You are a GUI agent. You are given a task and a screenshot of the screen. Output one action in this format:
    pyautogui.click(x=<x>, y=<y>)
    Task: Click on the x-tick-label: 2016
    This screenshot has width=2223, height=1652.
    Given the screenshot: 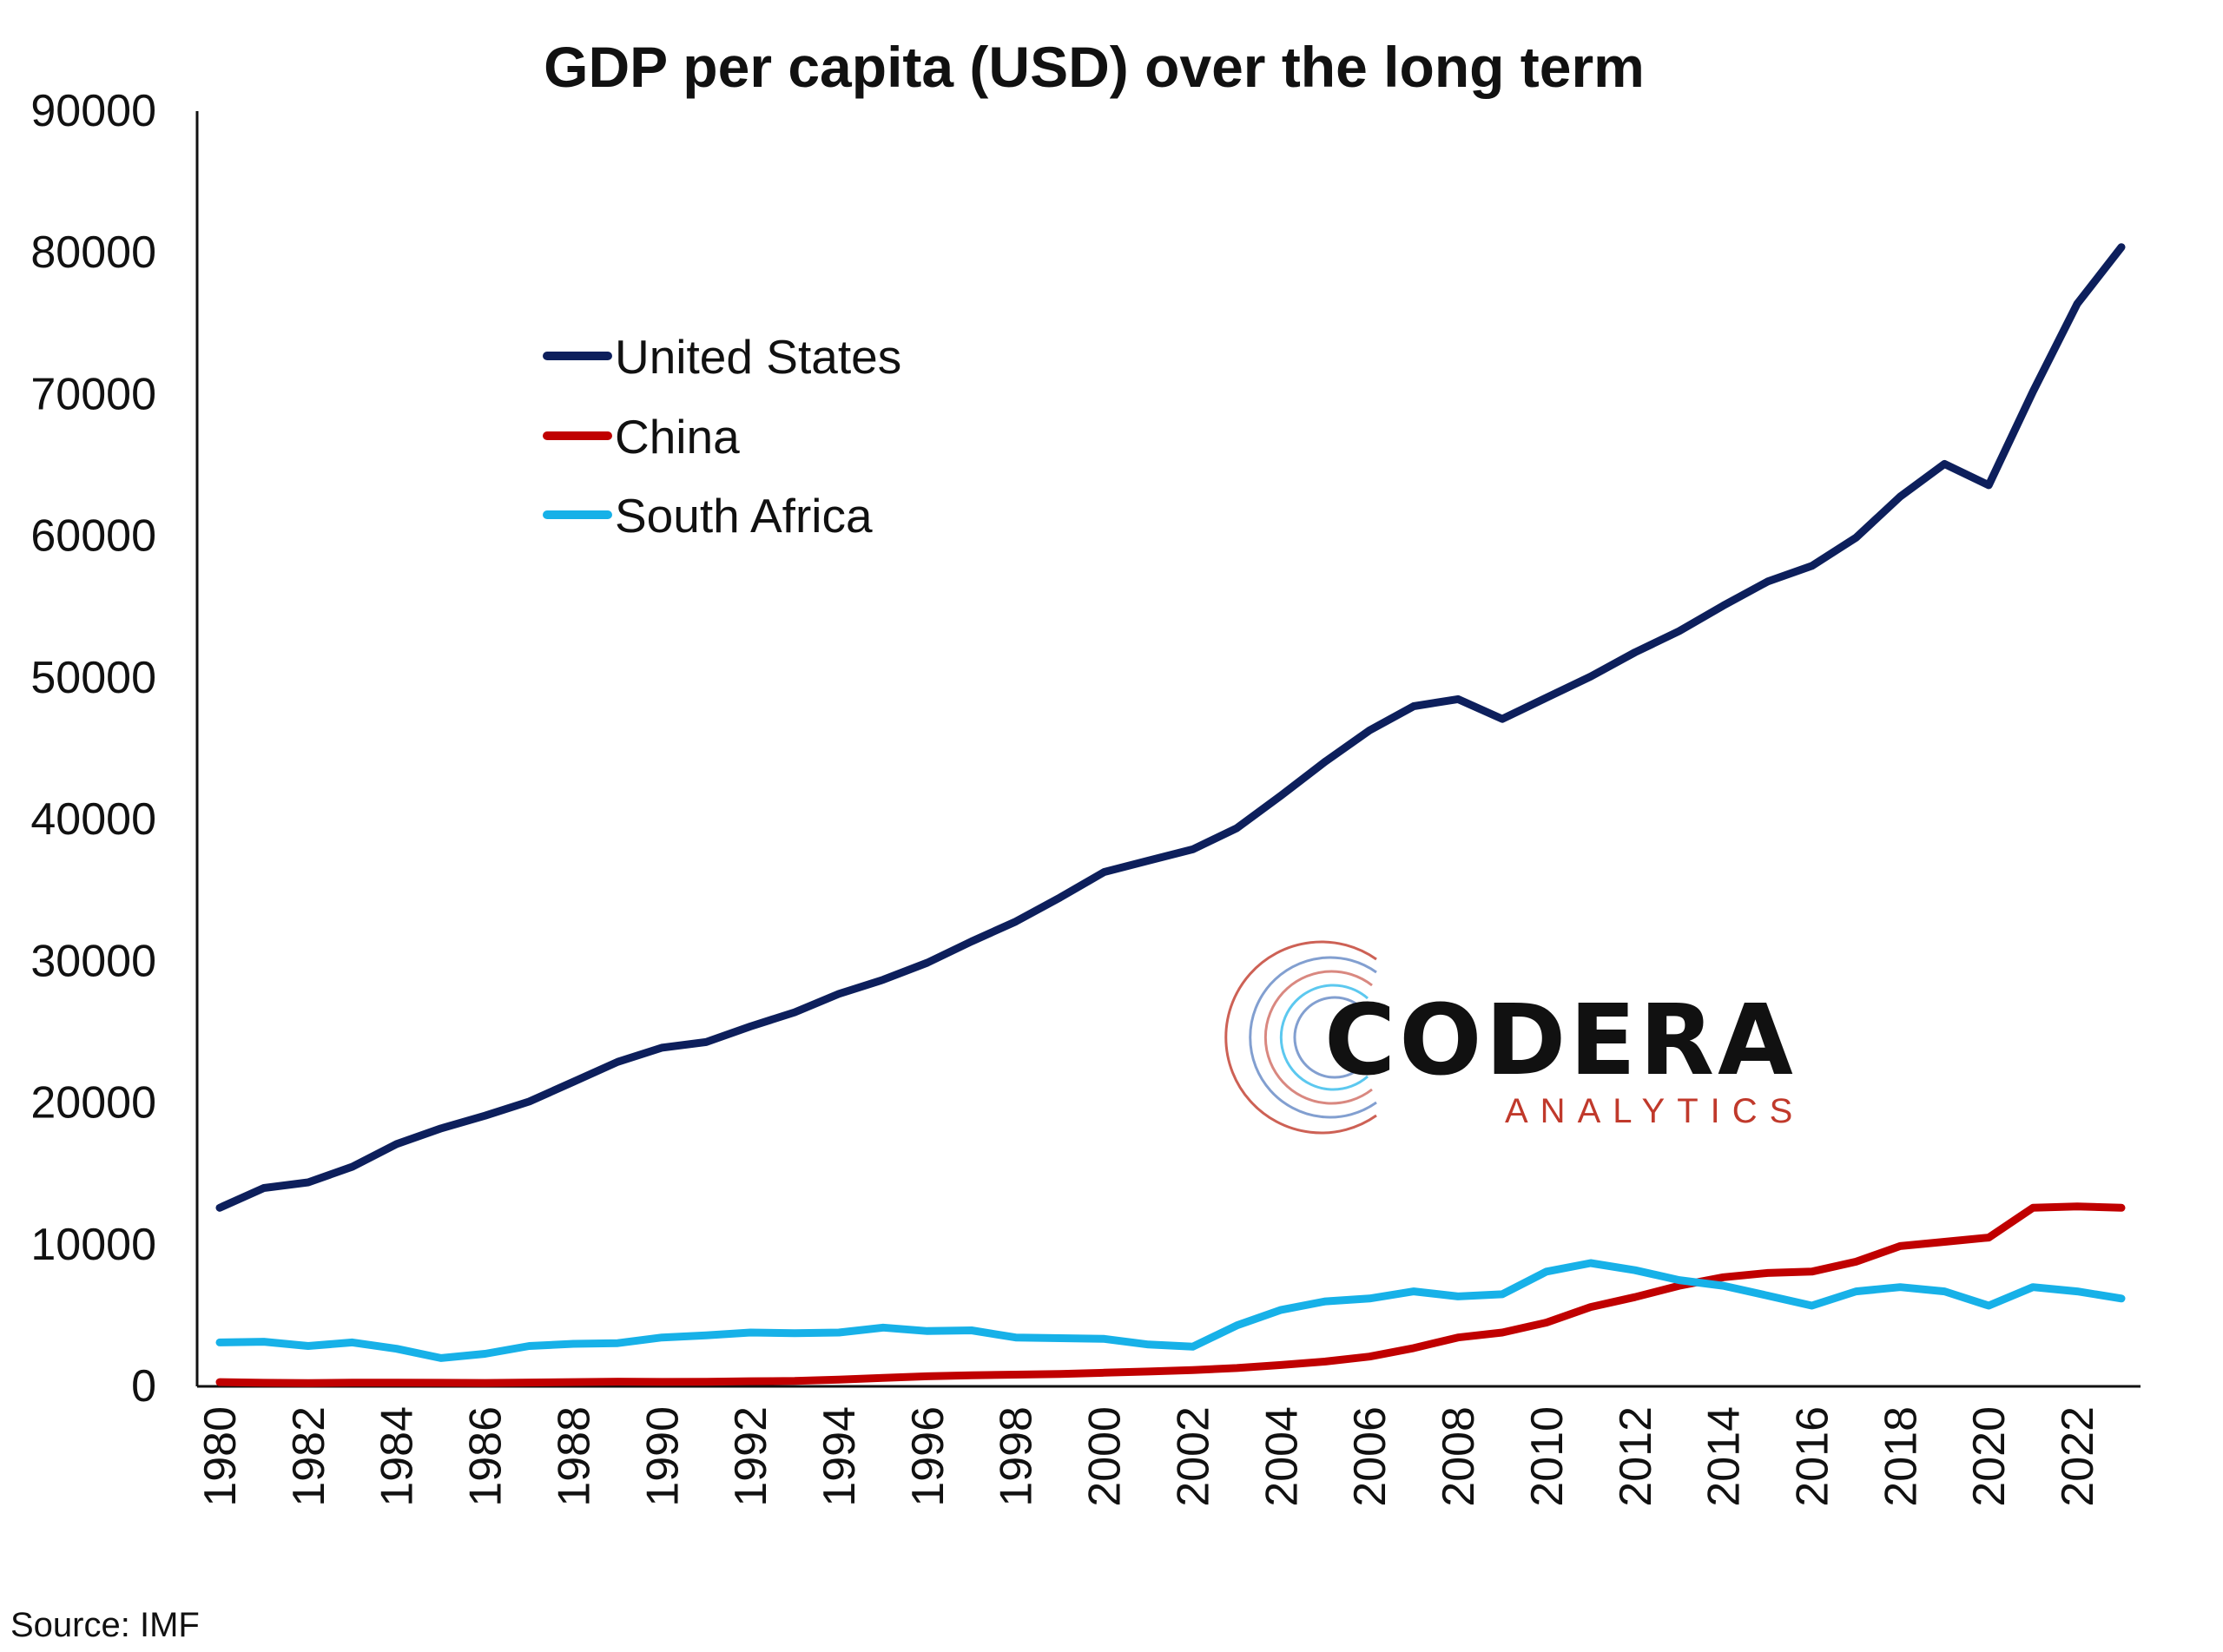 What is the action you would take?
    pyautogui.click(x=1812, y=1456)
    